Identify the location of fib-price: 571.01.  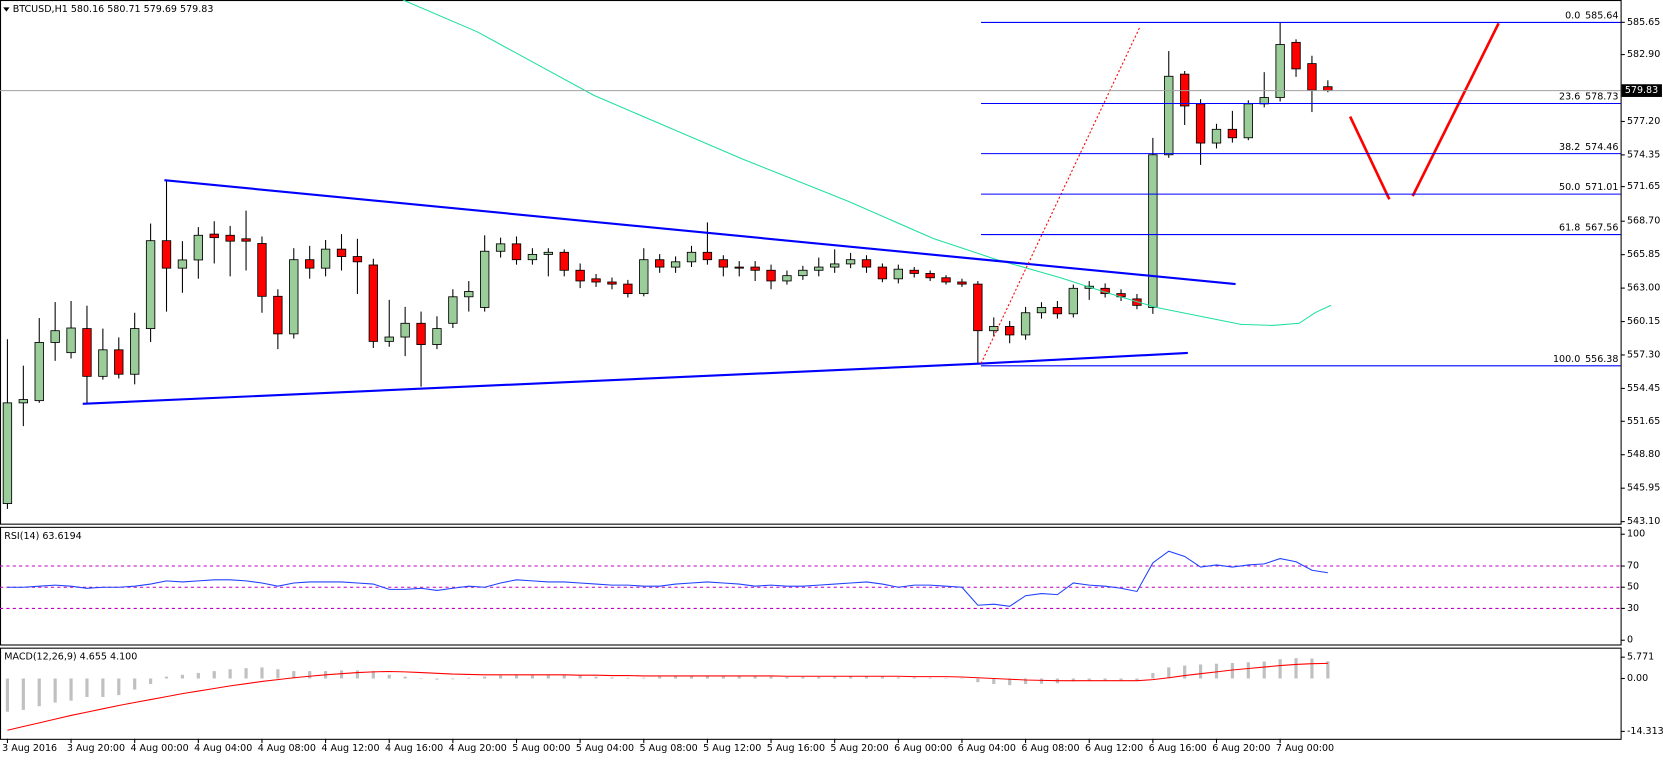
(1601, 187).